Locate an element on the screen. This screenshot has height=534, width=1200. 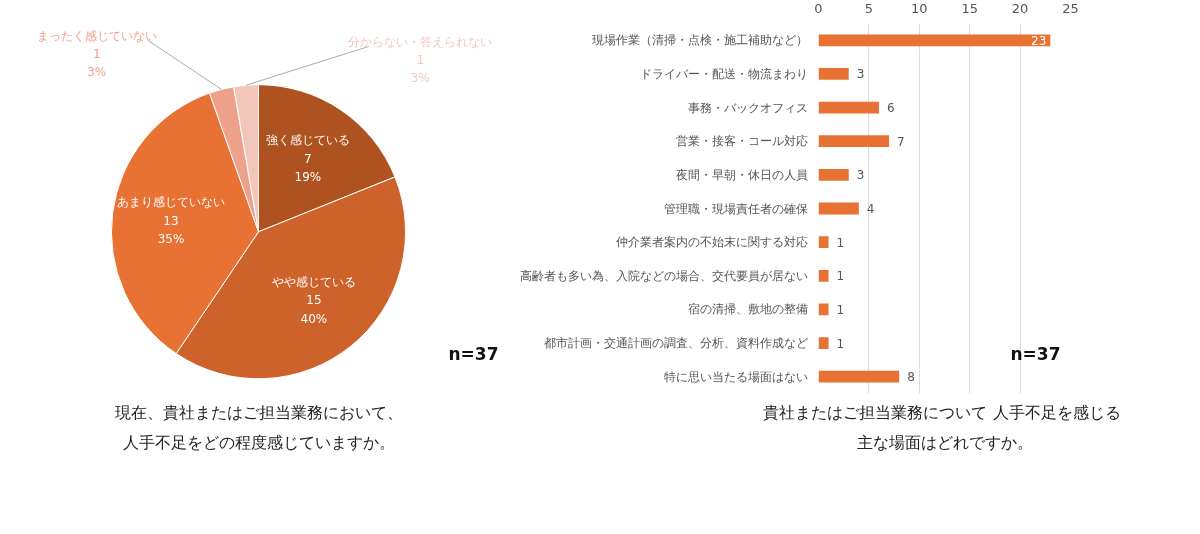
data-label: 8 is located at coordinates (911, 377).